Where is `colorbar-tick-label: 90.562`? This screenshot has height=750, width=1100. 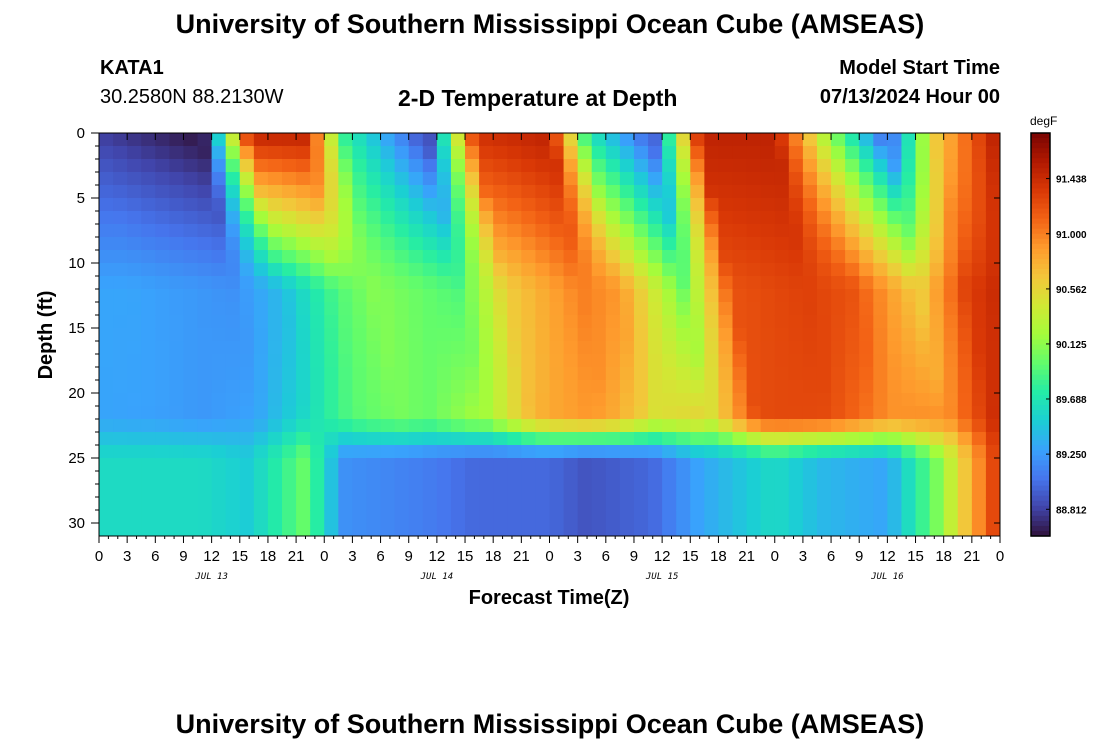
colorbar-tick-label: 90.562 is located at coordinates (1071, 290).